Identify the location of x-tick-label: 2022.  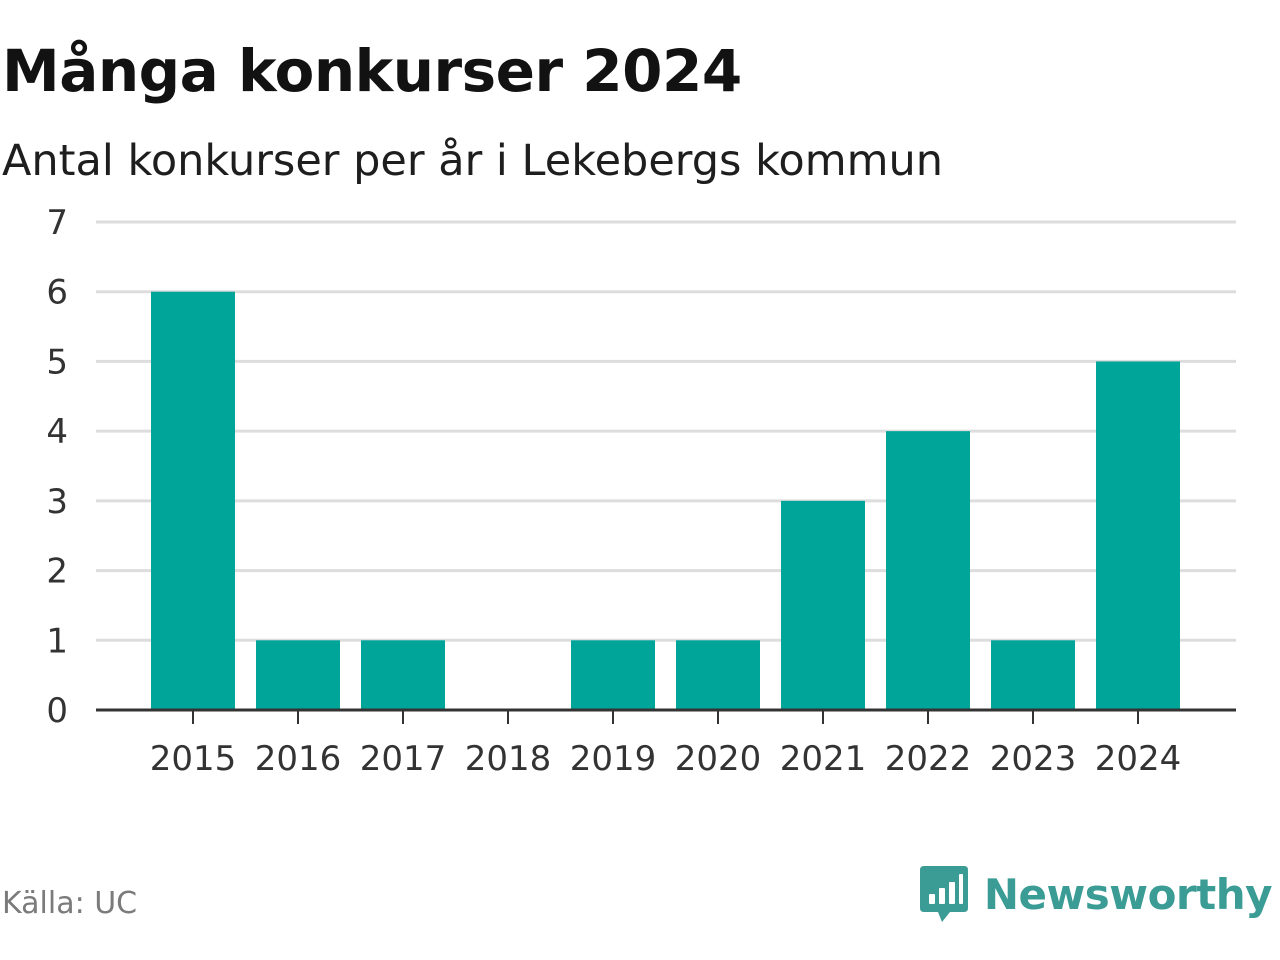
(928, 759).